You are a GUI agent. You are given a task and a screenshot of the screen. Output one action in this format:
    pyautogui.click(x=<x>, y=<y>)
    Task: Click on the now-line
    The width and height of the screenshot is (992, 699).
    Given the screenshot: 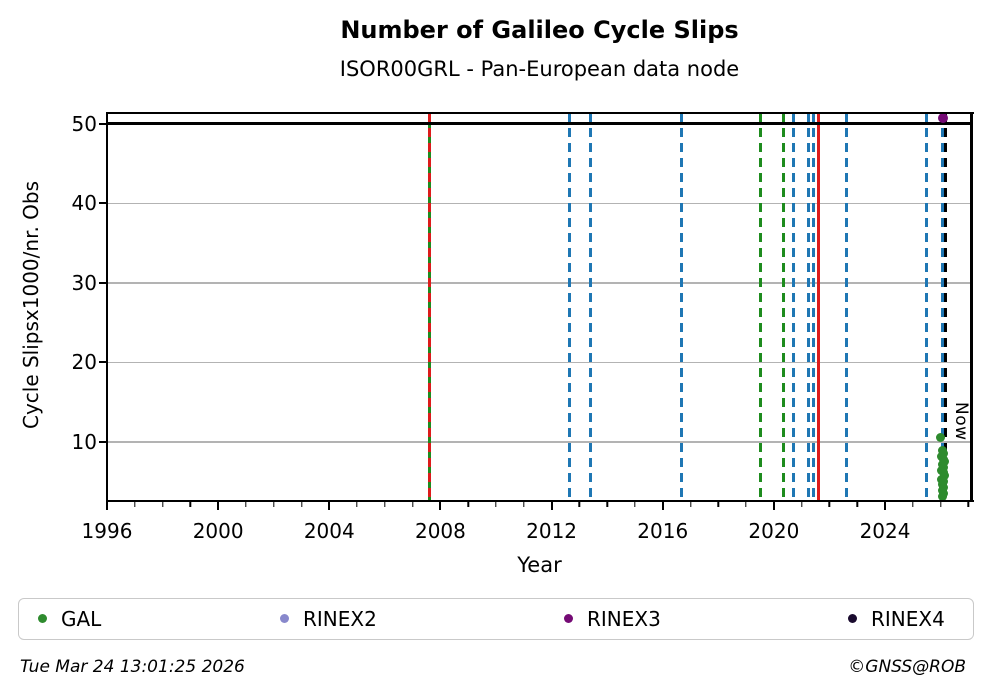 What is the action you would take?
    pyautogui.click(x=946, y=307)
    